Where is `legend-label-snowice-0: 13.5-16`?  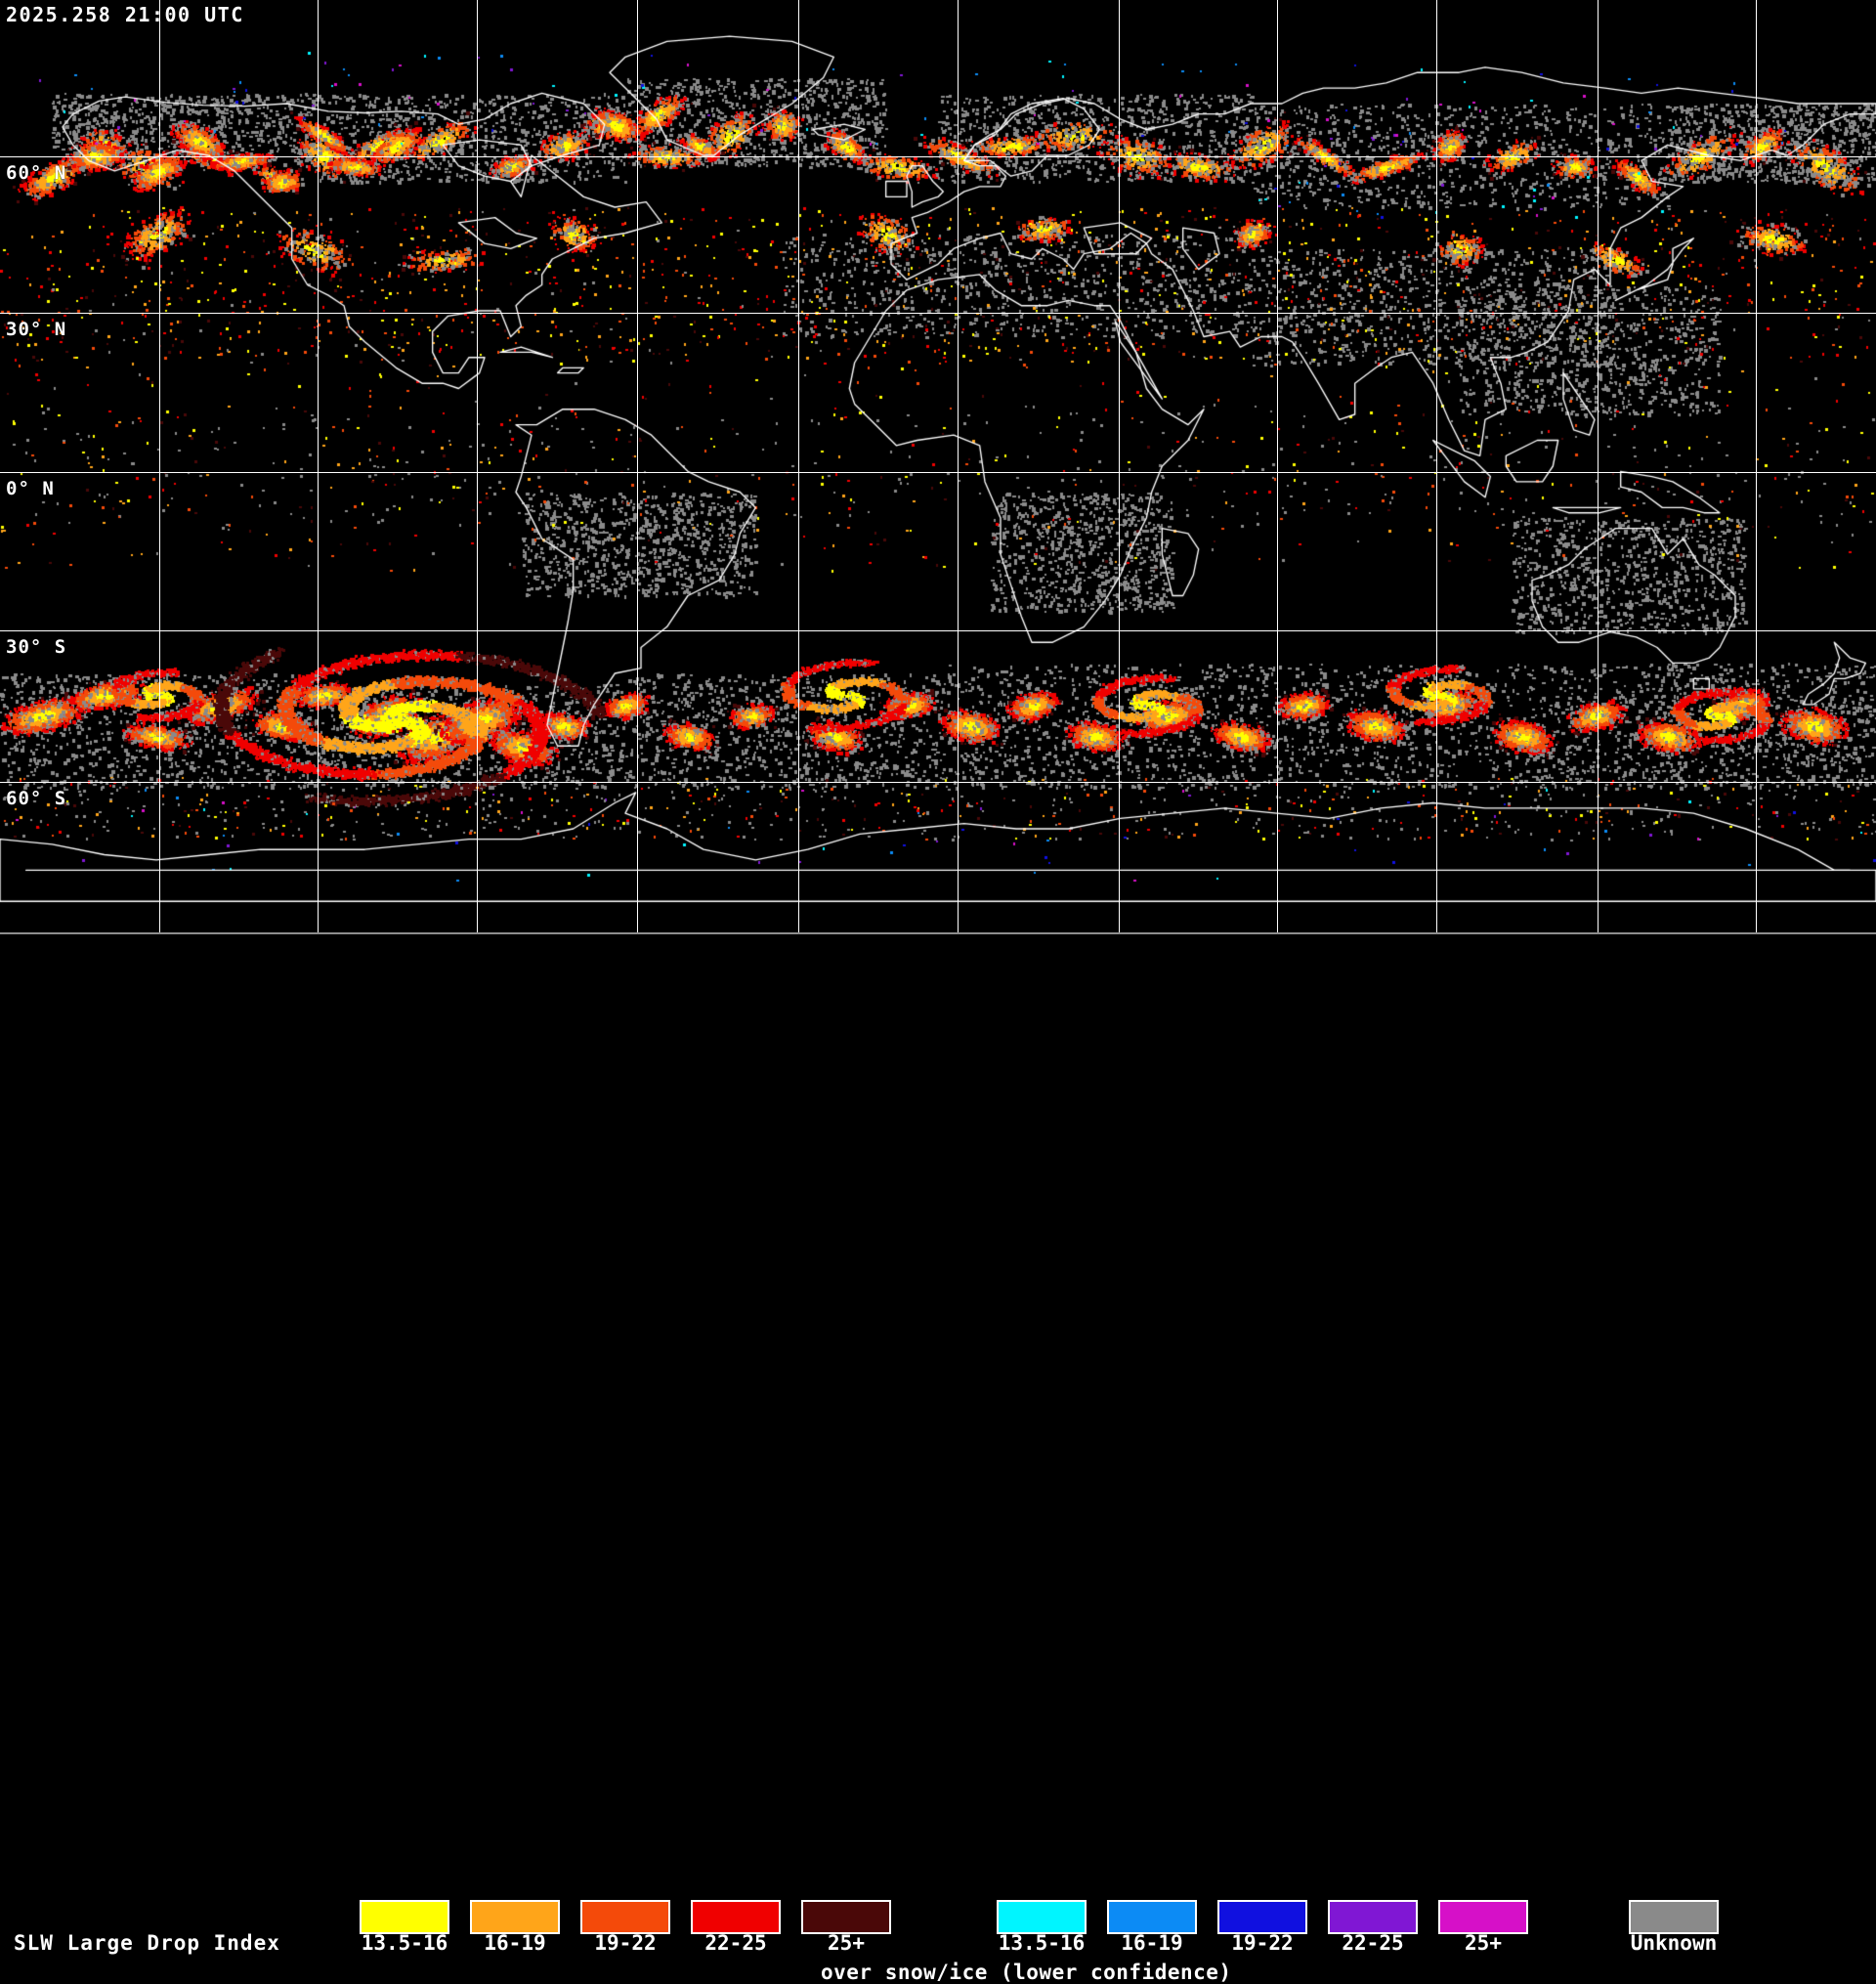
legend-label-snowice-0: 13.5-16 is located at coordinates (1042, 1943).